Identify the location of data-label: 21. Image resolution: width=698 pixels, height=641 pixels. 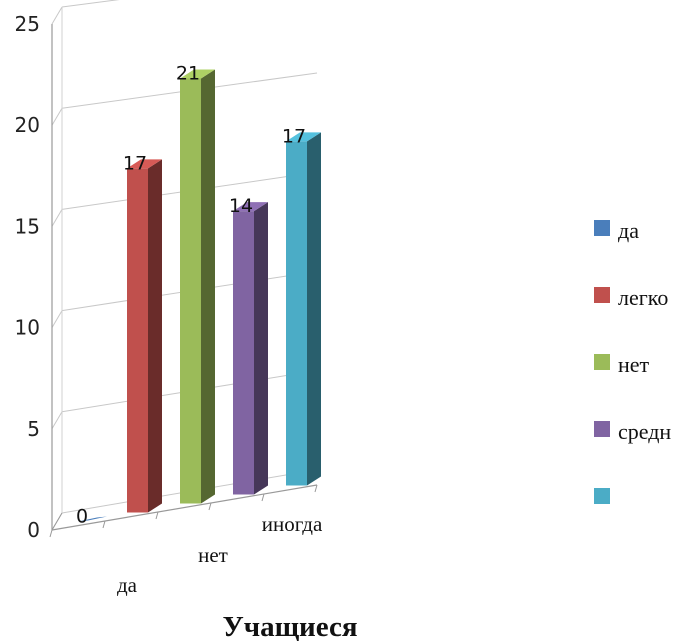
(188, 73).